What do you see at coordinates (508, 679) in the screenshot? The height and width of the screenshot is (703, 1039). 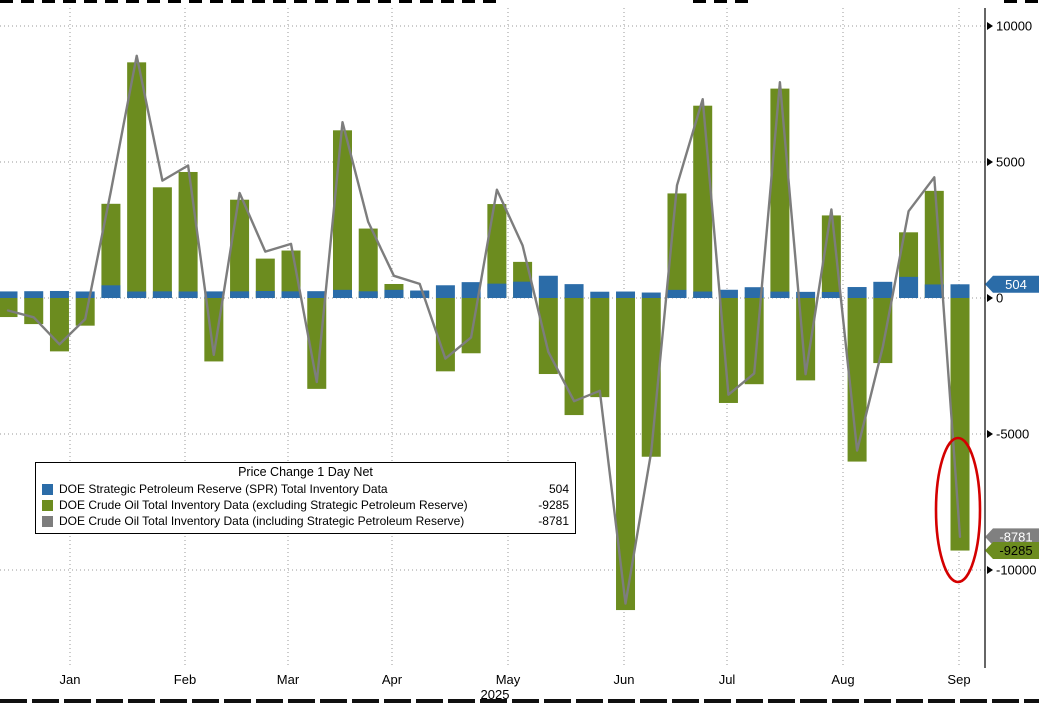 I see `x-axis-month-label: May` at bounding box center [508, 679].